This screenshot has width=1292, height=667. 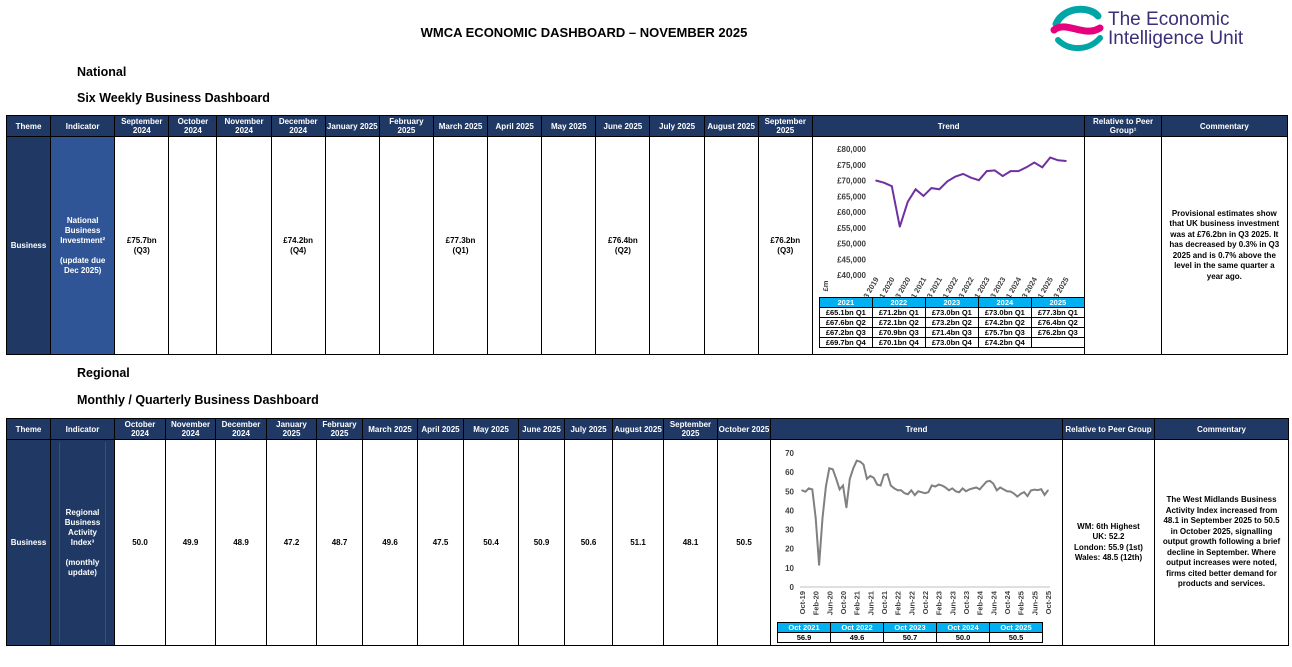 I want to click on section-regional-subheading: Monthly / Quarterly Business Dashboard, so click(x=198, y=400).